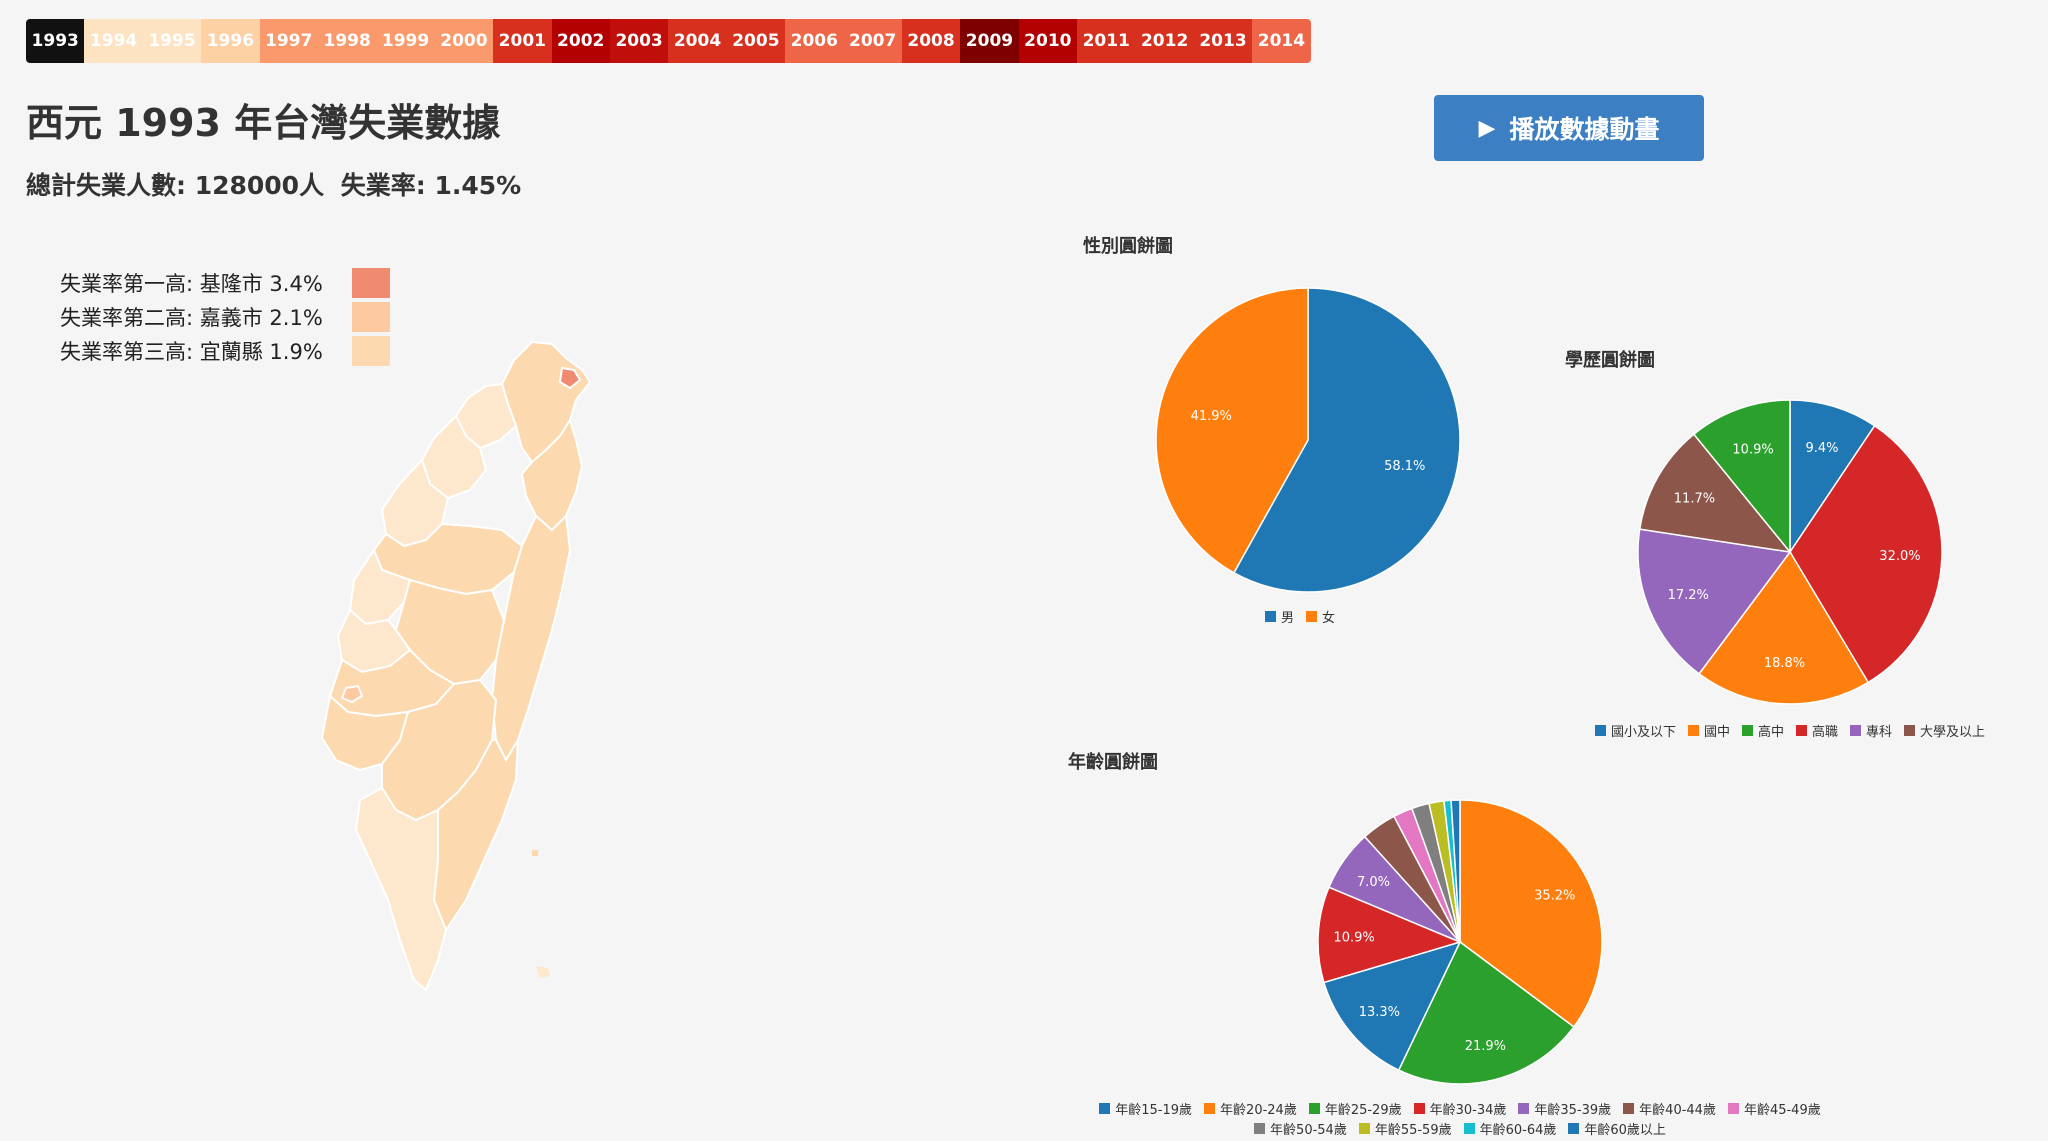 The height and width of the screenshot is (1141, 2048). I want to click on year-2014: 2014, so click(1281, 41).